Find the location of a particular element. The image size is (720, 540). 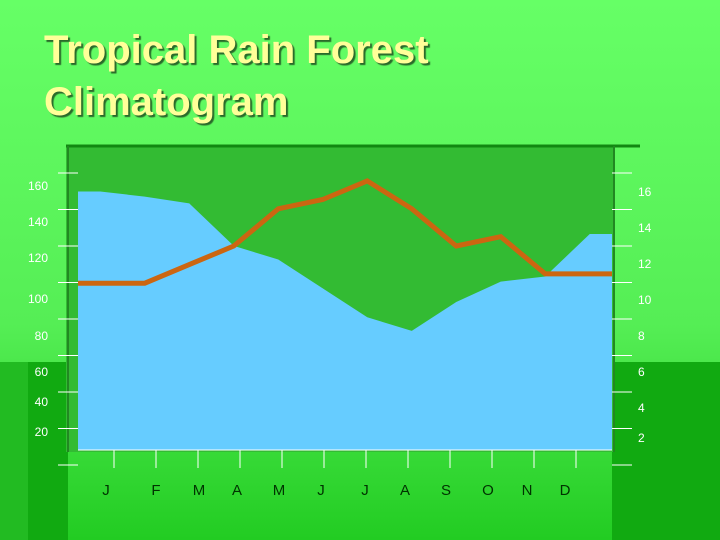

month-label: F is located at coordinates (155, 490).